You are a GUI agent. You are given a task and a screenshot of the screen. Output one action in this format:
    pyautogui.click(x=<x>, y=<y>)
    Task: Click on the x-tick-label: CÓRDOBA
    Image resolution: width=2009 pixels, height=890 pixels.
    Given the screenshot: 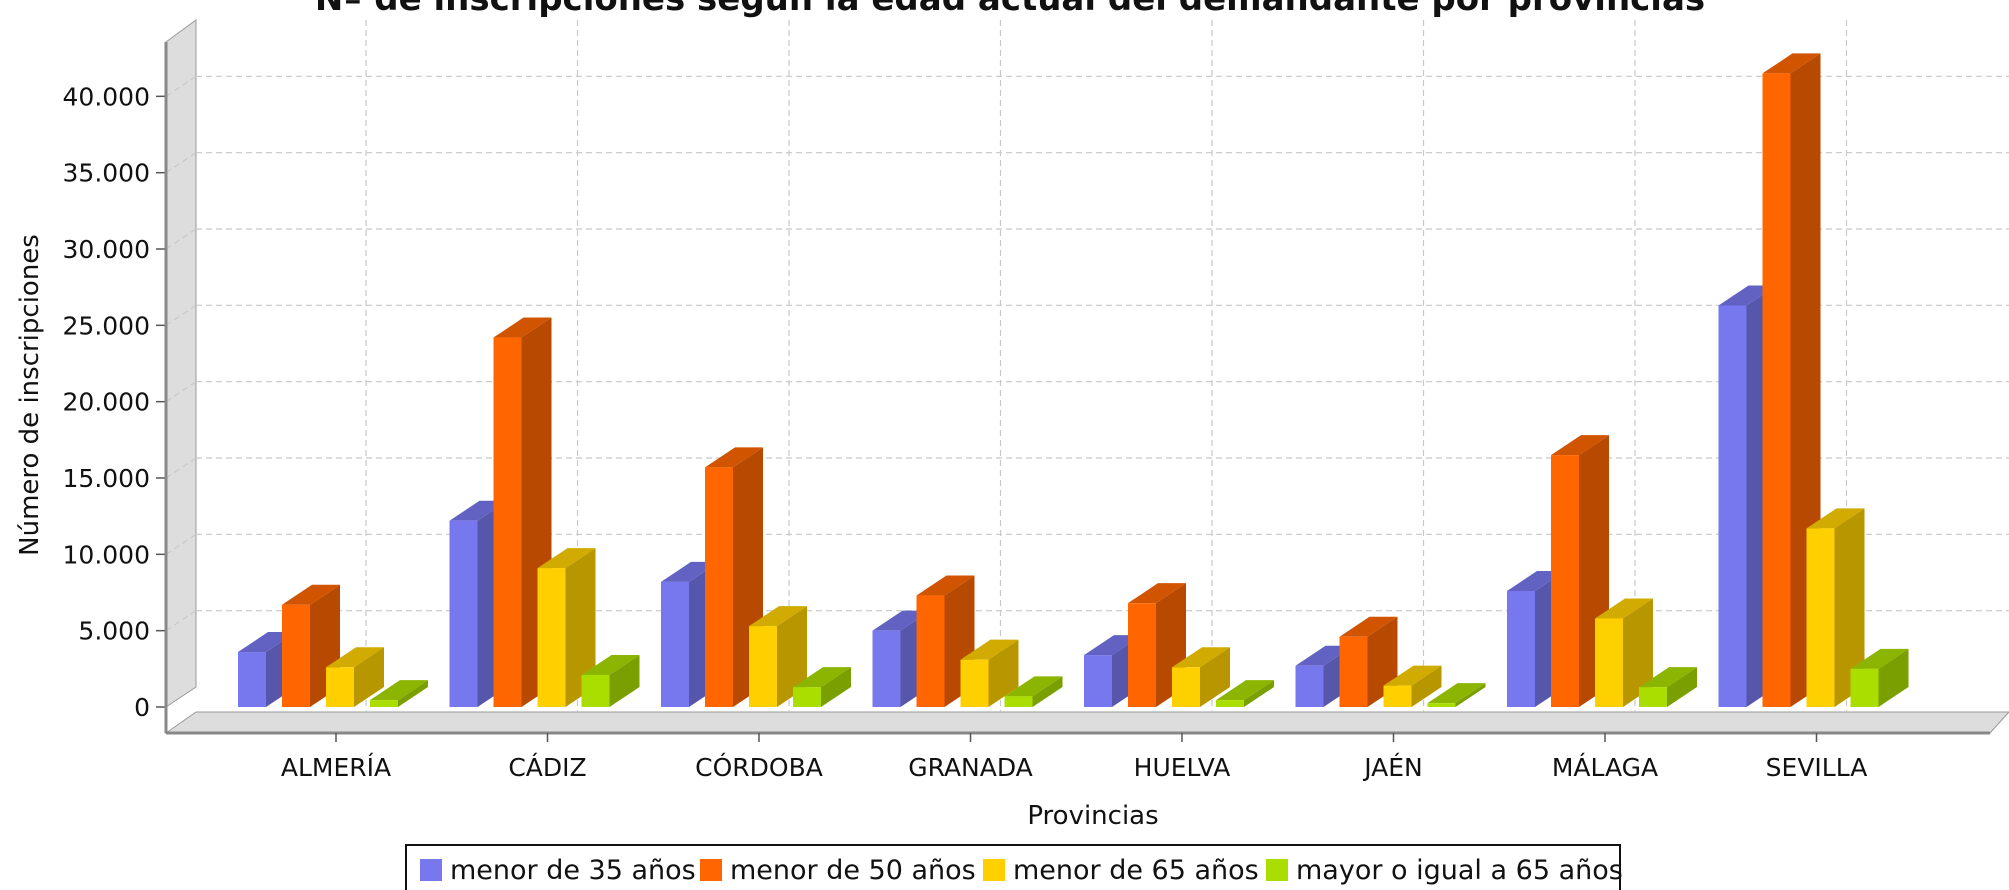 What is the action you would take?
    pyautogui.click(x=759, y=767)
    